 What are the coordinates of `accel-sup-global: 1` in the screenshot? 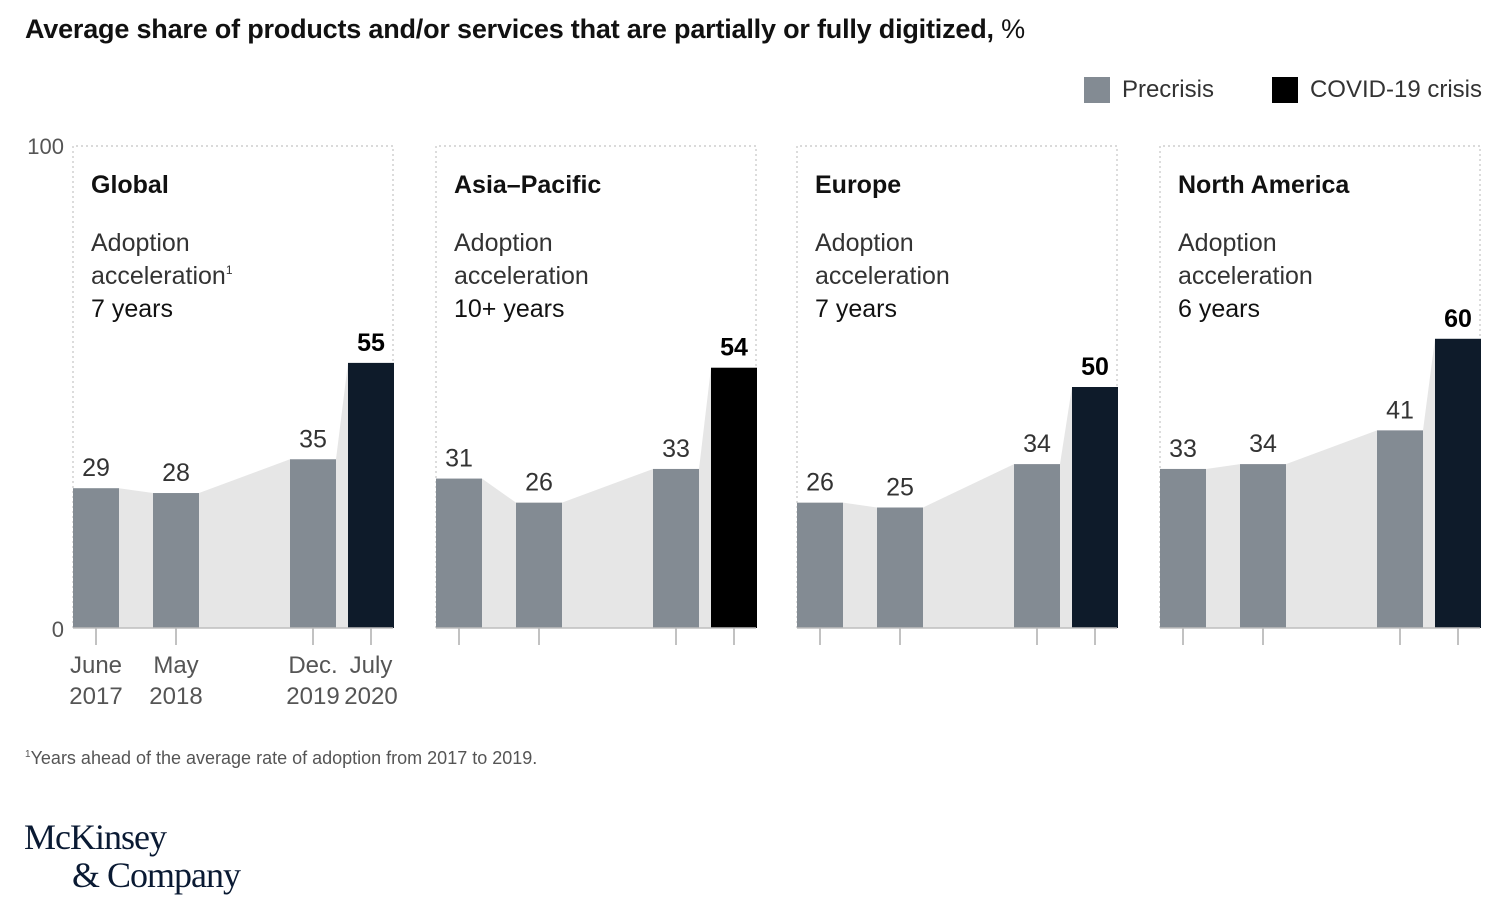 It's located at (229, 270).